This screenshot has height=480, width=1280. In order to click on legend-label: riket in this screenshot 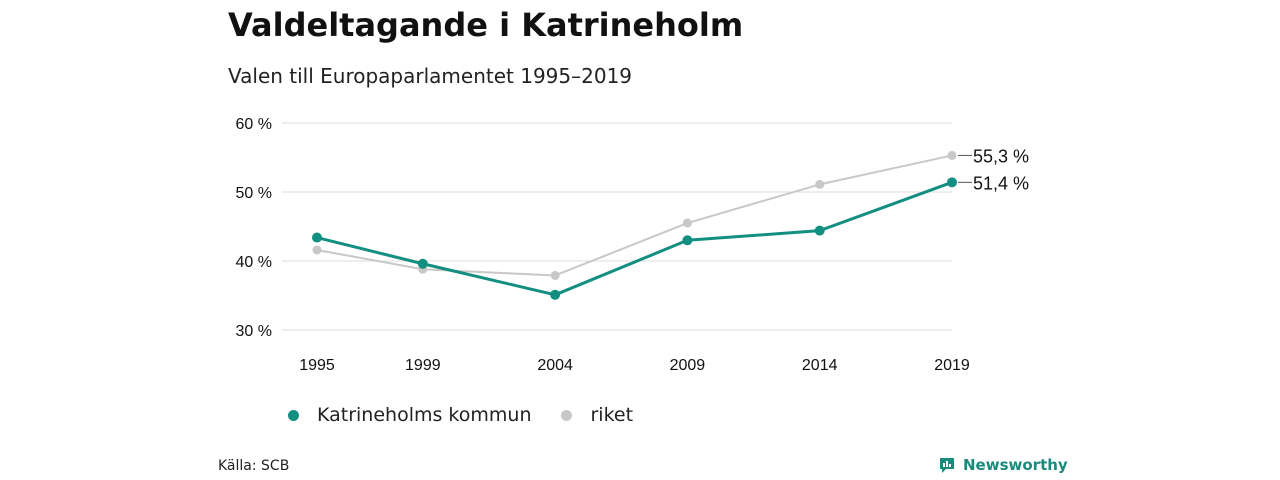, I will do `click(612, 415)`.